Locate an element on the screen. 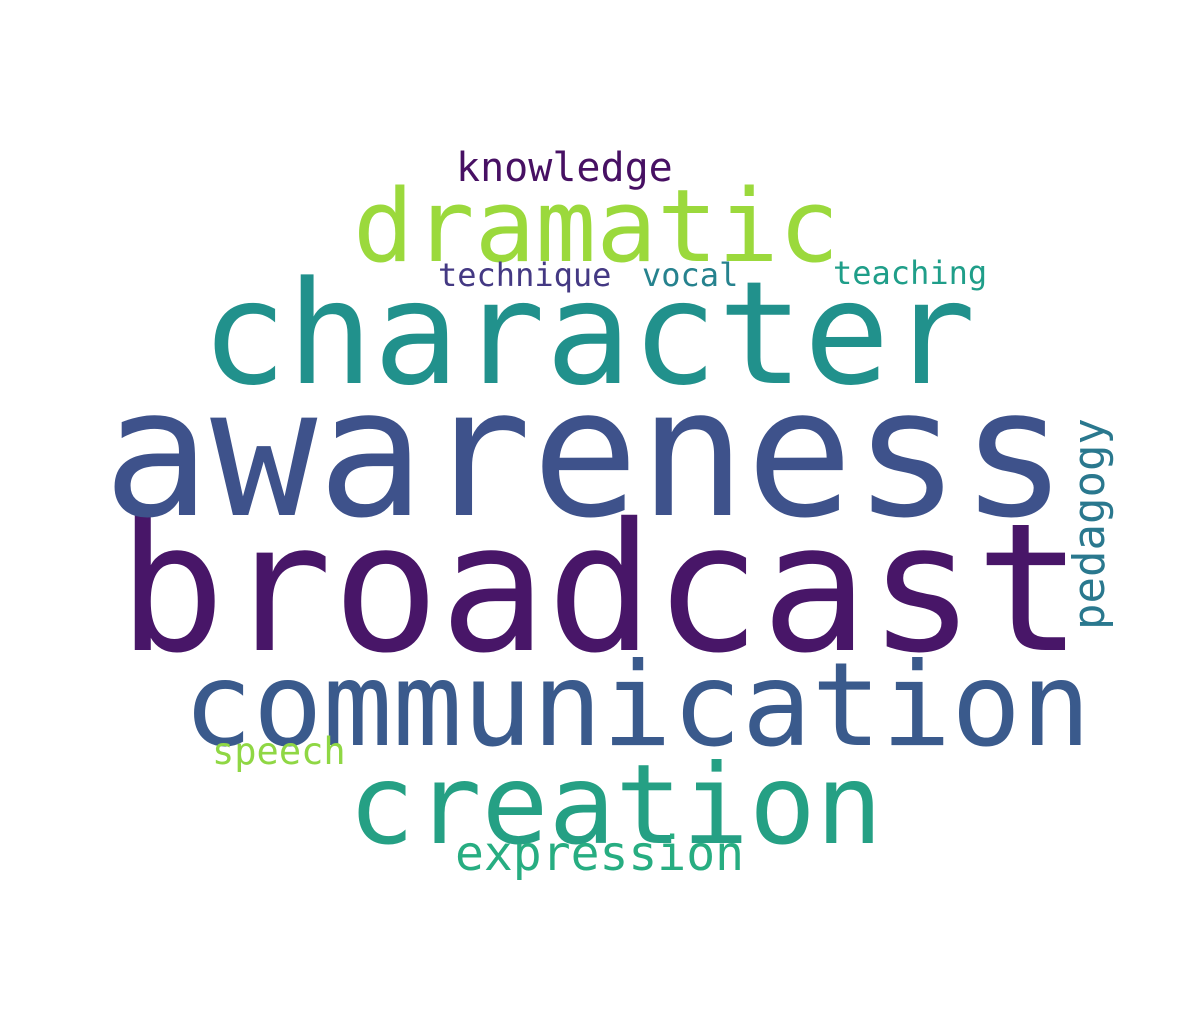 The height and width of the screenshot is (1028, 1190). word-pedagogy: pedagogy is located at coordinates (1089, 524).